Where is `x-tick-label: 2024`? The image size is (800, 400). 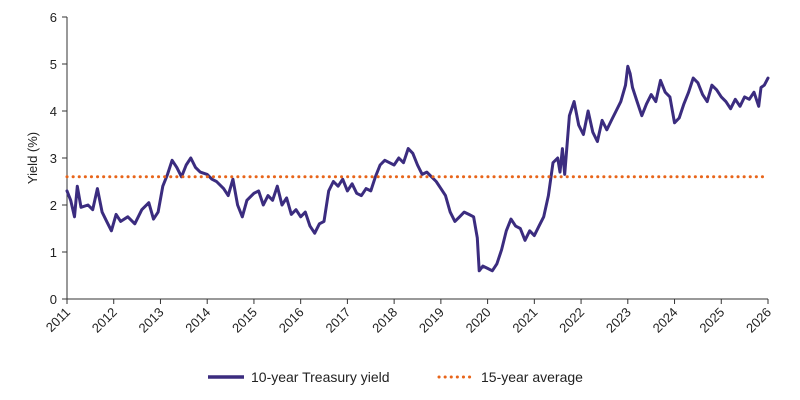
x-tick-label: 2024 is located at coordinates (665, 320).